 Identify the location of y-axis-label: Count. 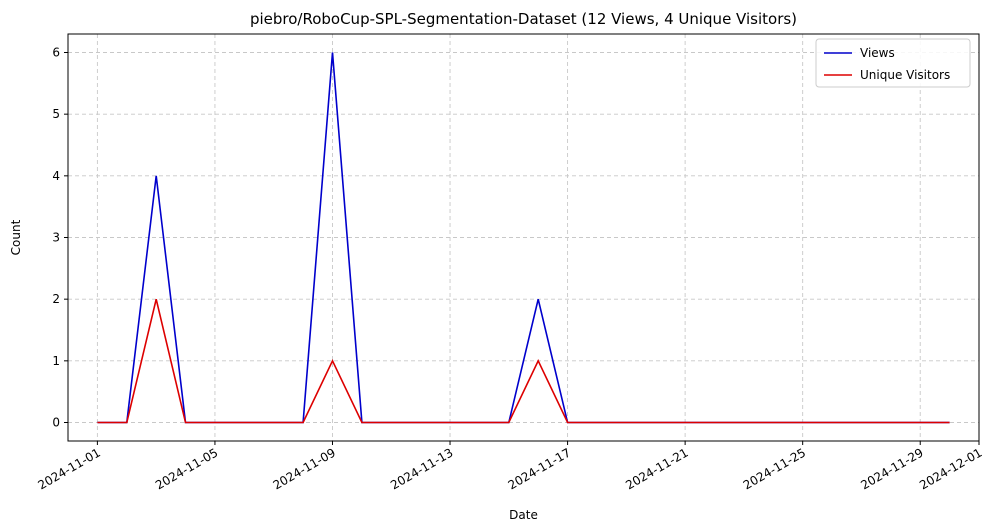
(16, 237).